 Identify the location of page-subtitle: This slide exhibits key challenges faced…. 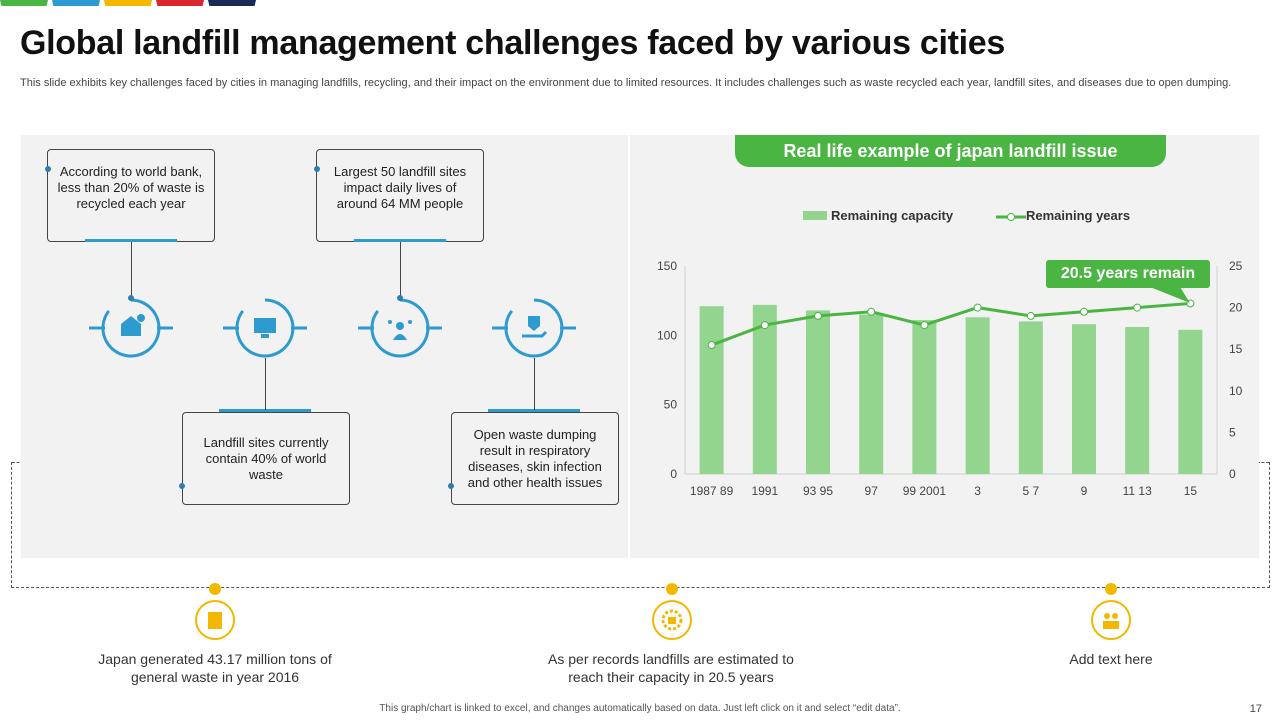
(626, 83).